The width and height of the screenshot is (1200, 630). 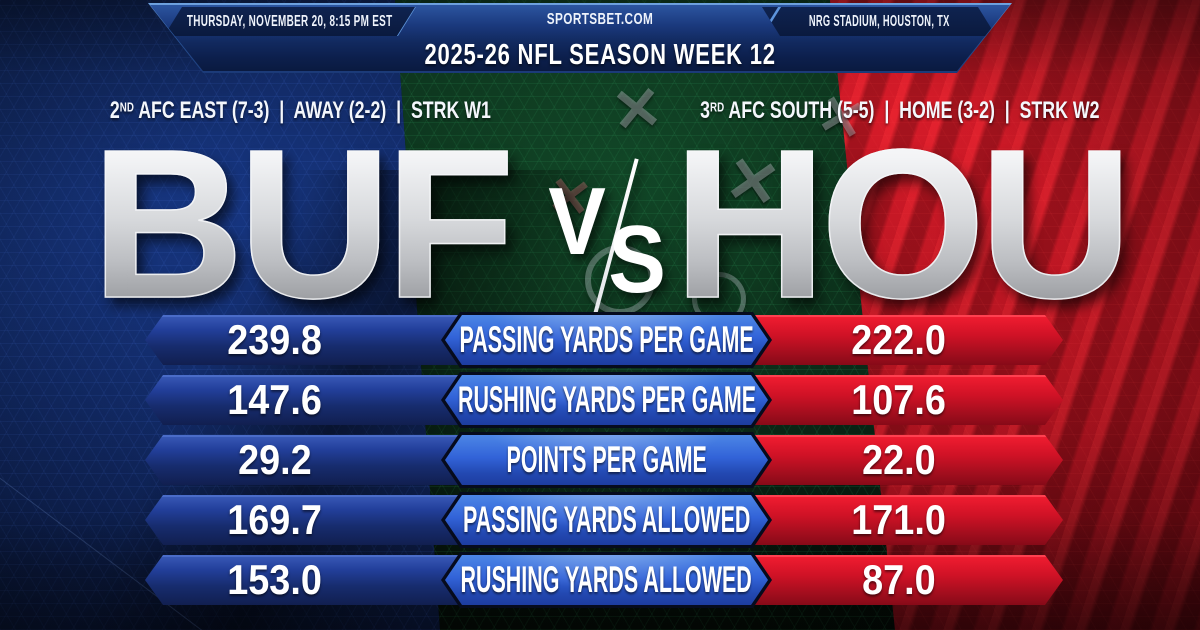 I want to click on kickoff-datetime: THURSDAY, NOVEMBER 20, 8:15 PM EST, so click(x=290, y=21).